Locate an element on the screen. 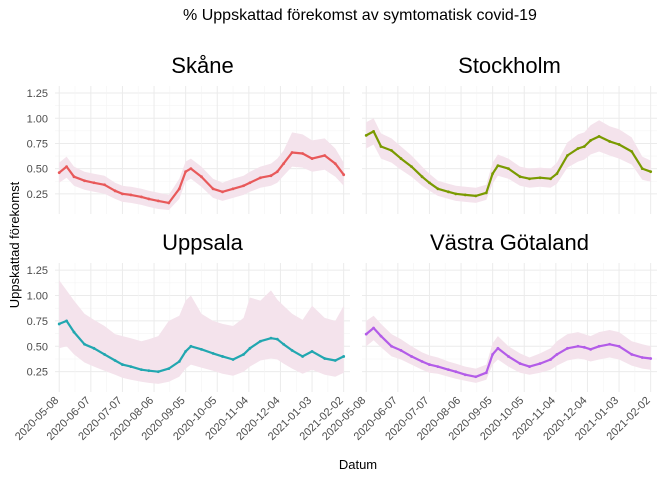 Image resolution: width=672 pixels, height=480 pixels. panel-2: Stockholm is located at coordinates (509, 133).